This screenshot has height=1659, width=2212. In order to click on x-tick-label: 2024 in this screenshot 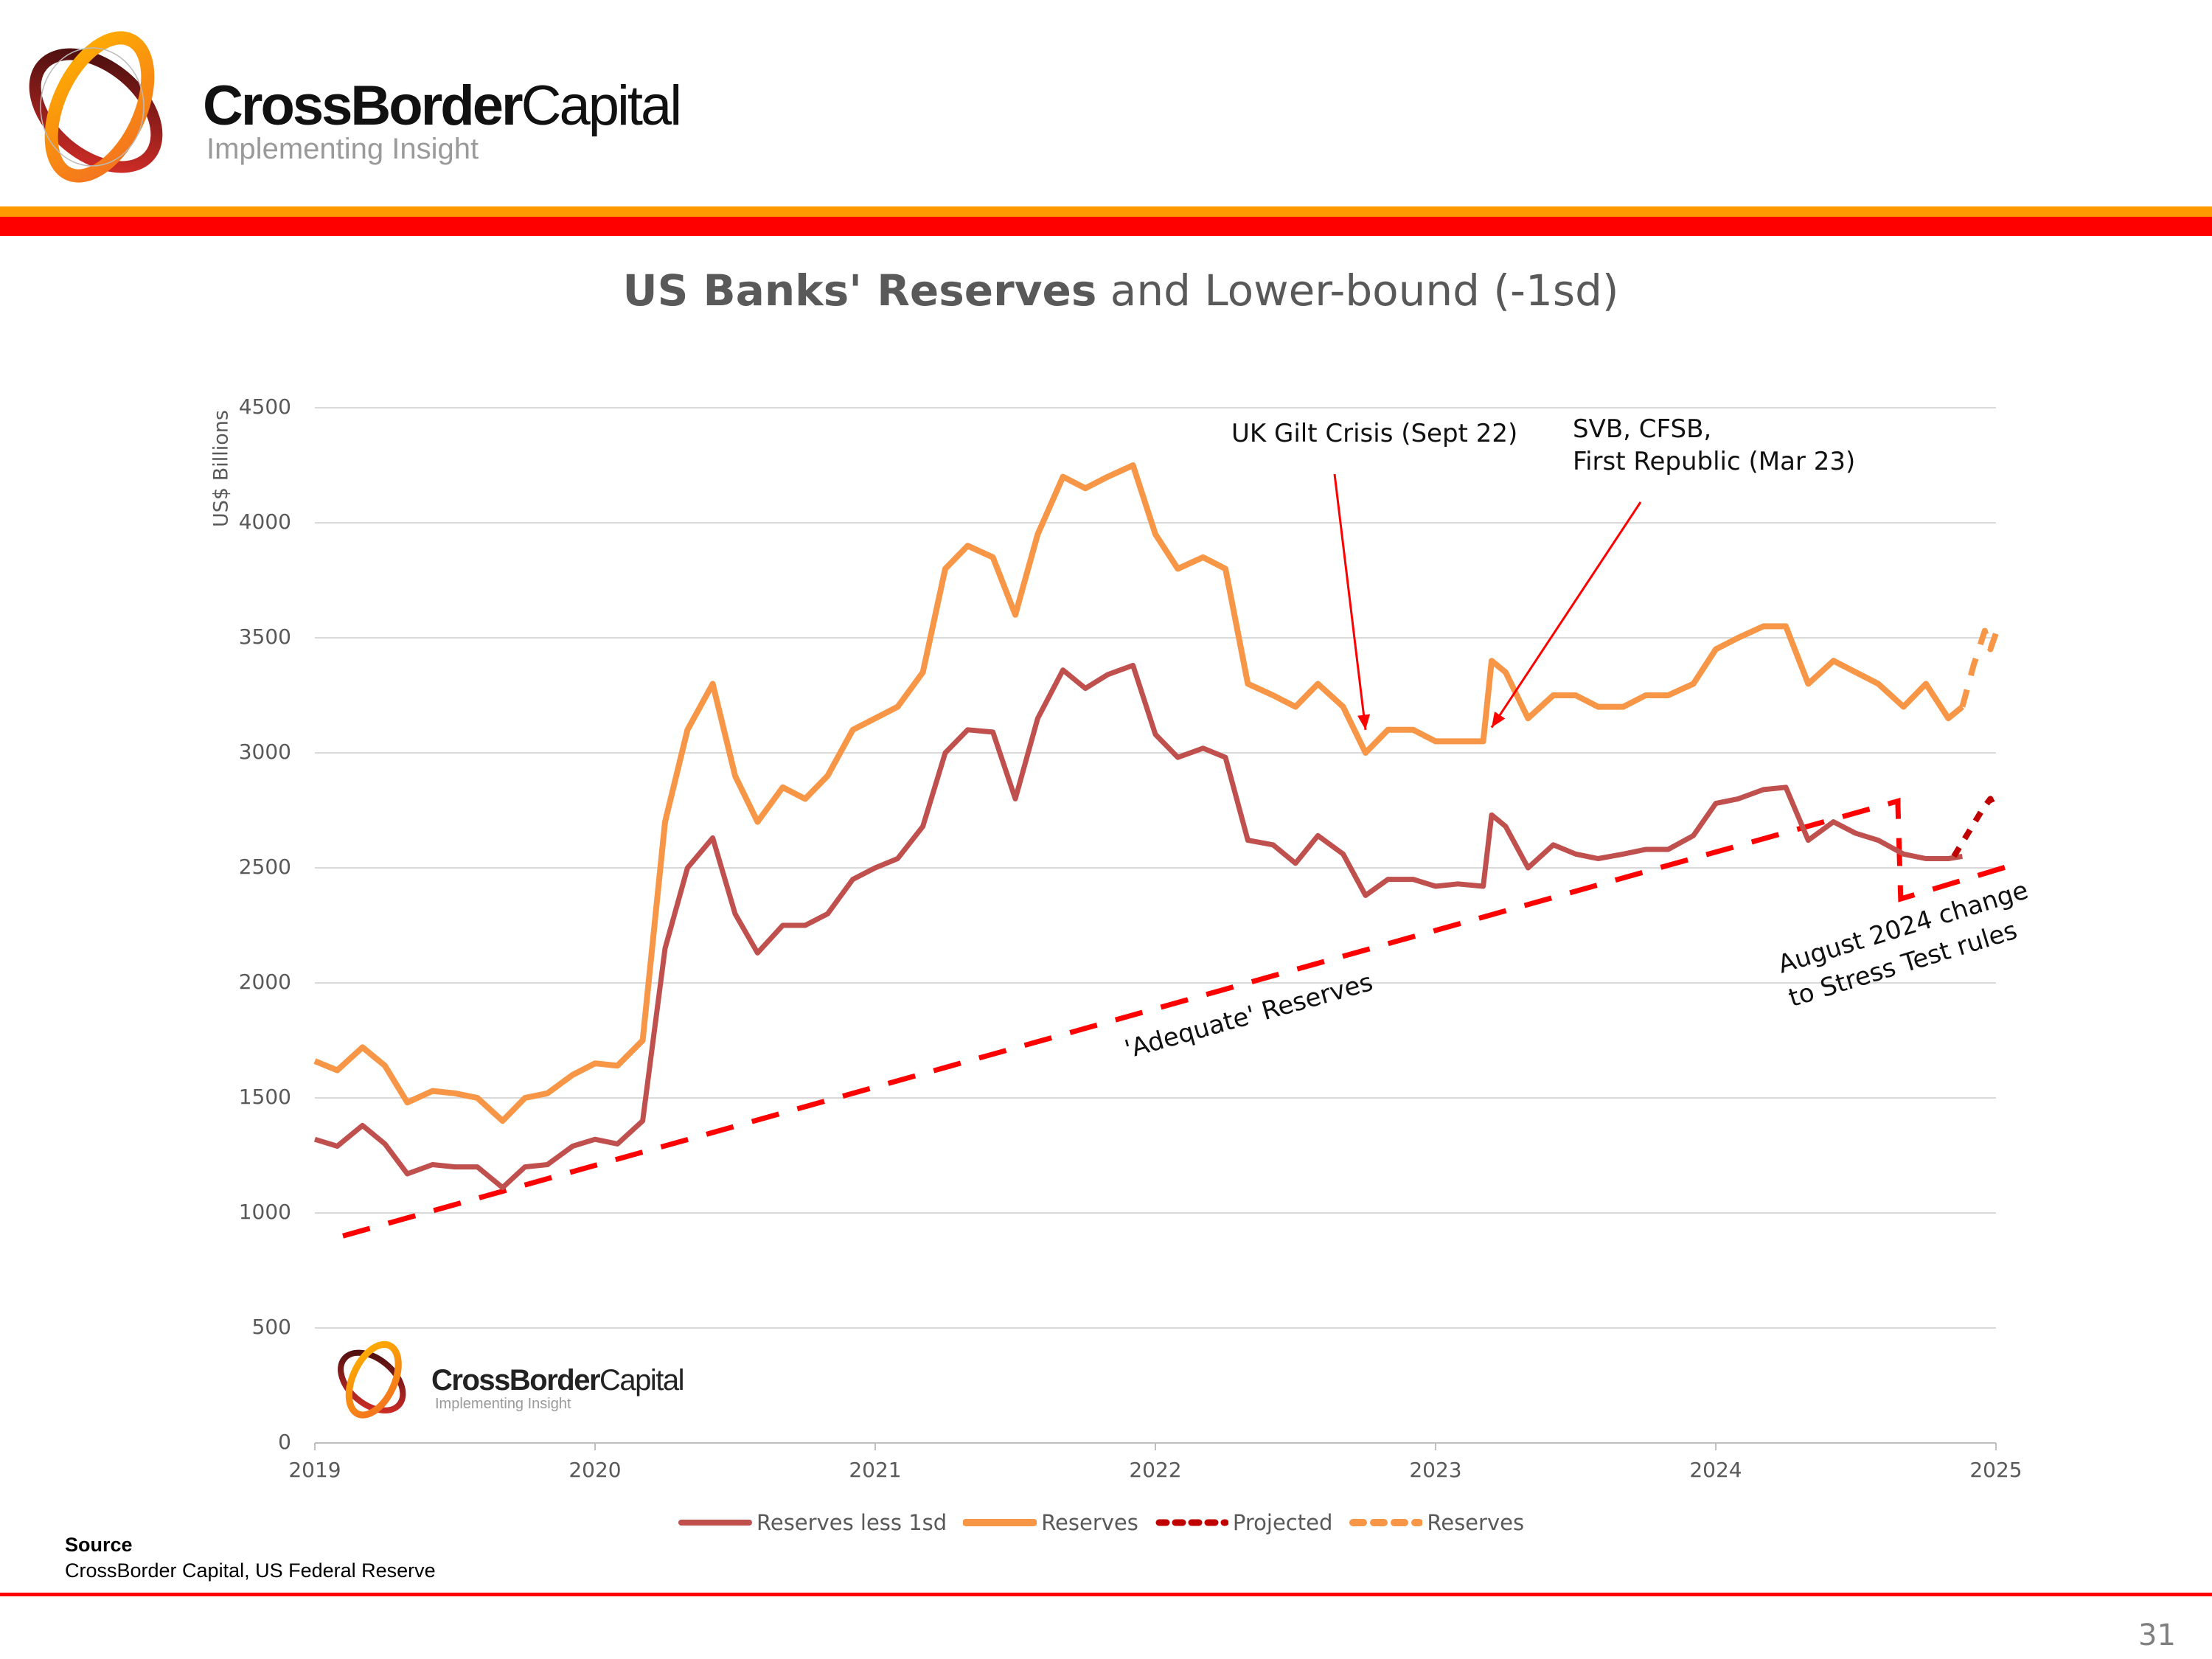, I will do `click(1715, 1470)`.